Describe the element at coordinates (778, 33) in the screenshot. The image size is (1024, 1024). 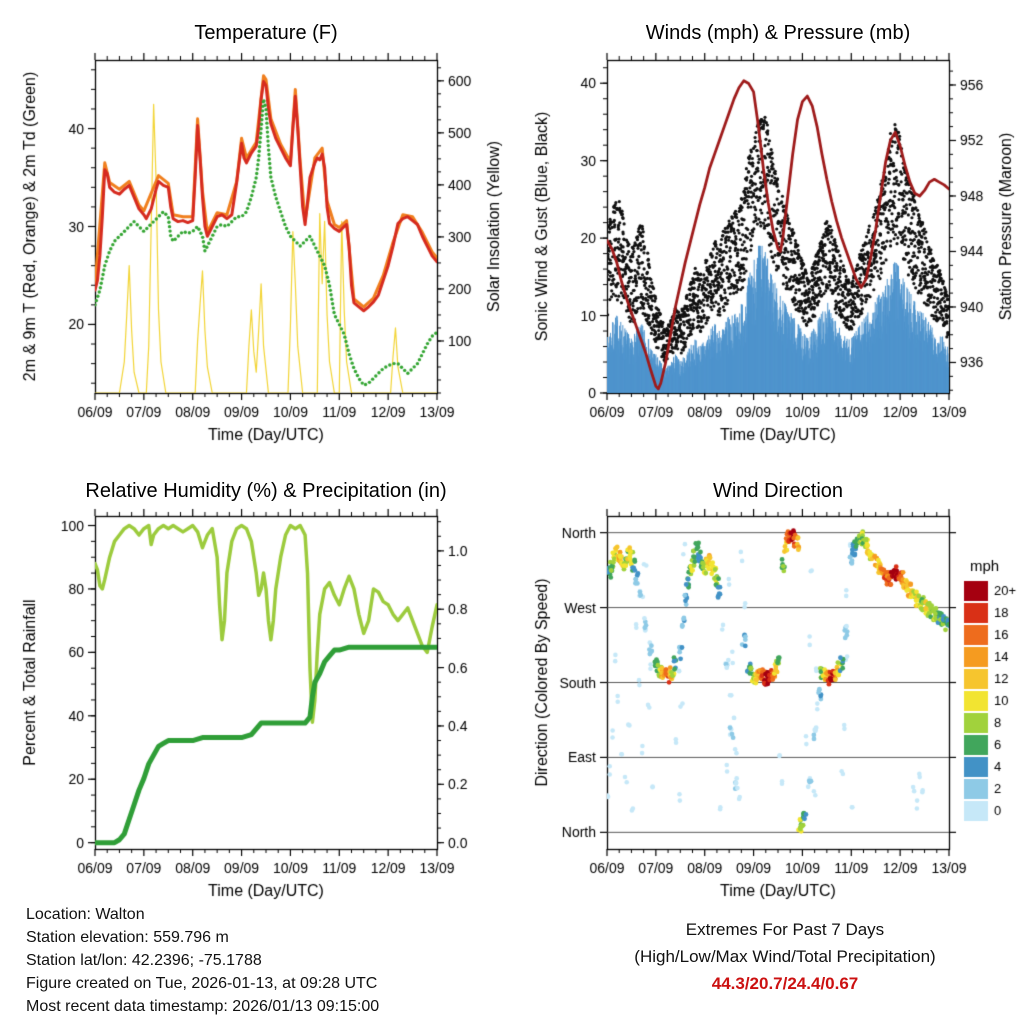
I see `winds-pressure-chart-title: Winds (mph) & Pressure (mb)` at that location.